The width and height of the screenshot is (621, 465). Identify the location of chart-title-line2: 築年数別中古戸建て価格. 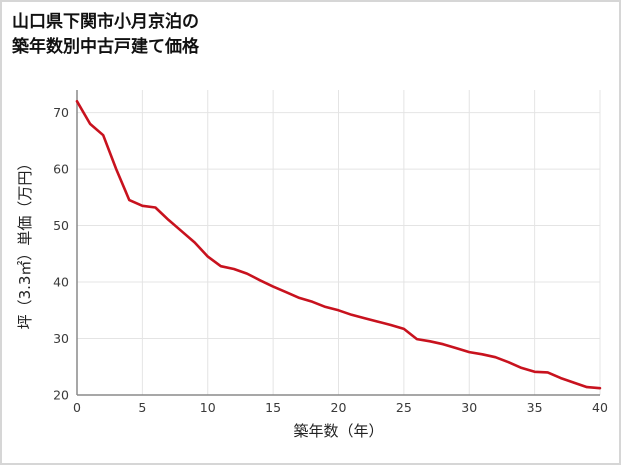
(105, 46).